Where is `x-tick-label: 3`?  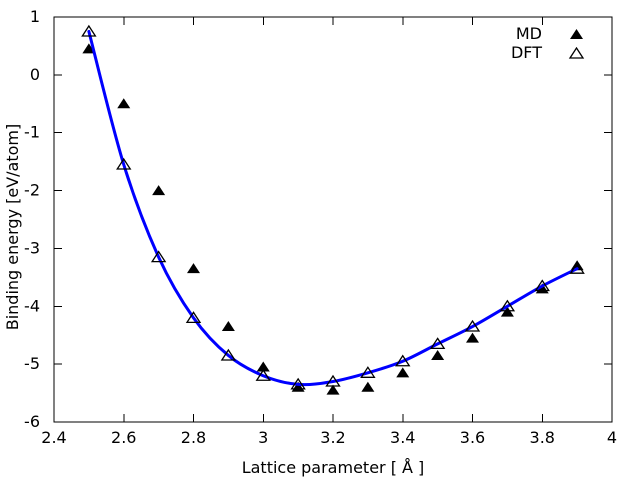 x-tick-label: 3 is located at coordinates (263, 437).